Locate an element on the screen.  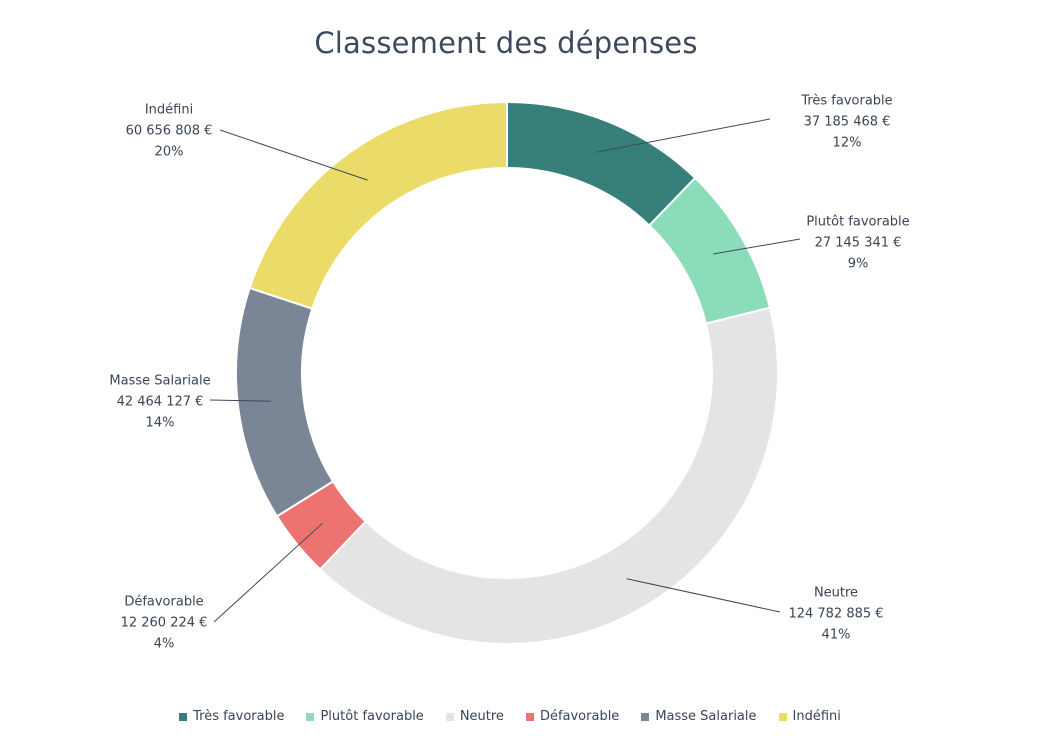
leader-line-plutot-favorable is located at coordinates (757, 246).